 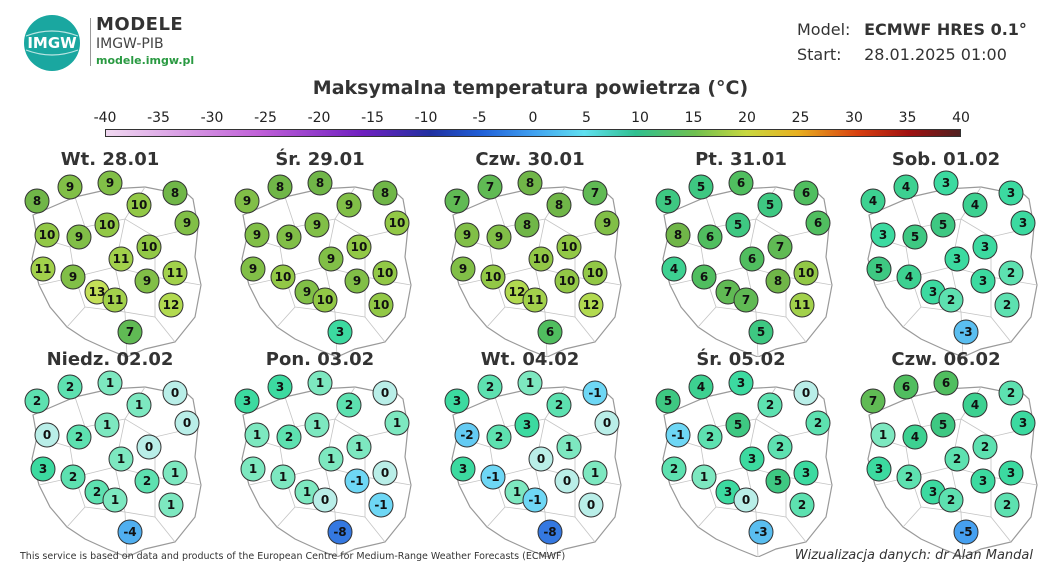 What do you see at coordinates (591, 305) in the screenshot?
I see `temperature-value: 12` at bounding box center [591, 305].